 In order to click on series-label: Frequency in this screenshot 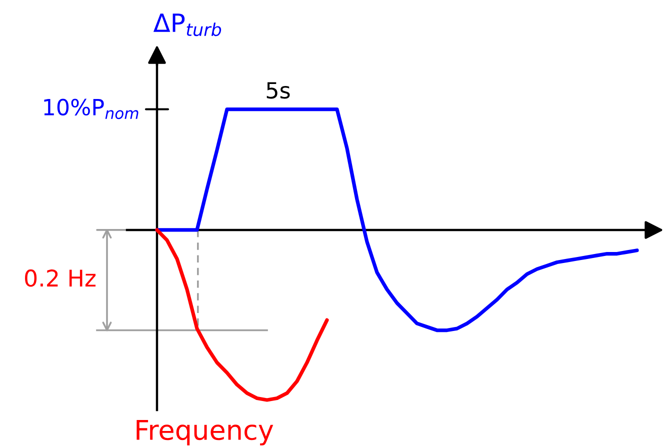, I will do `click(205, 433)`.